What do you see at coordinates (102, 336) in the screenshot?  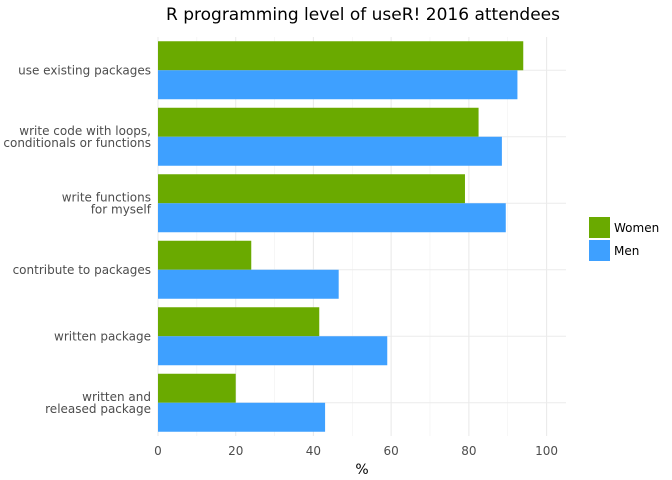 I see `y-tick-label: written package` at bounding box center [102, 336].